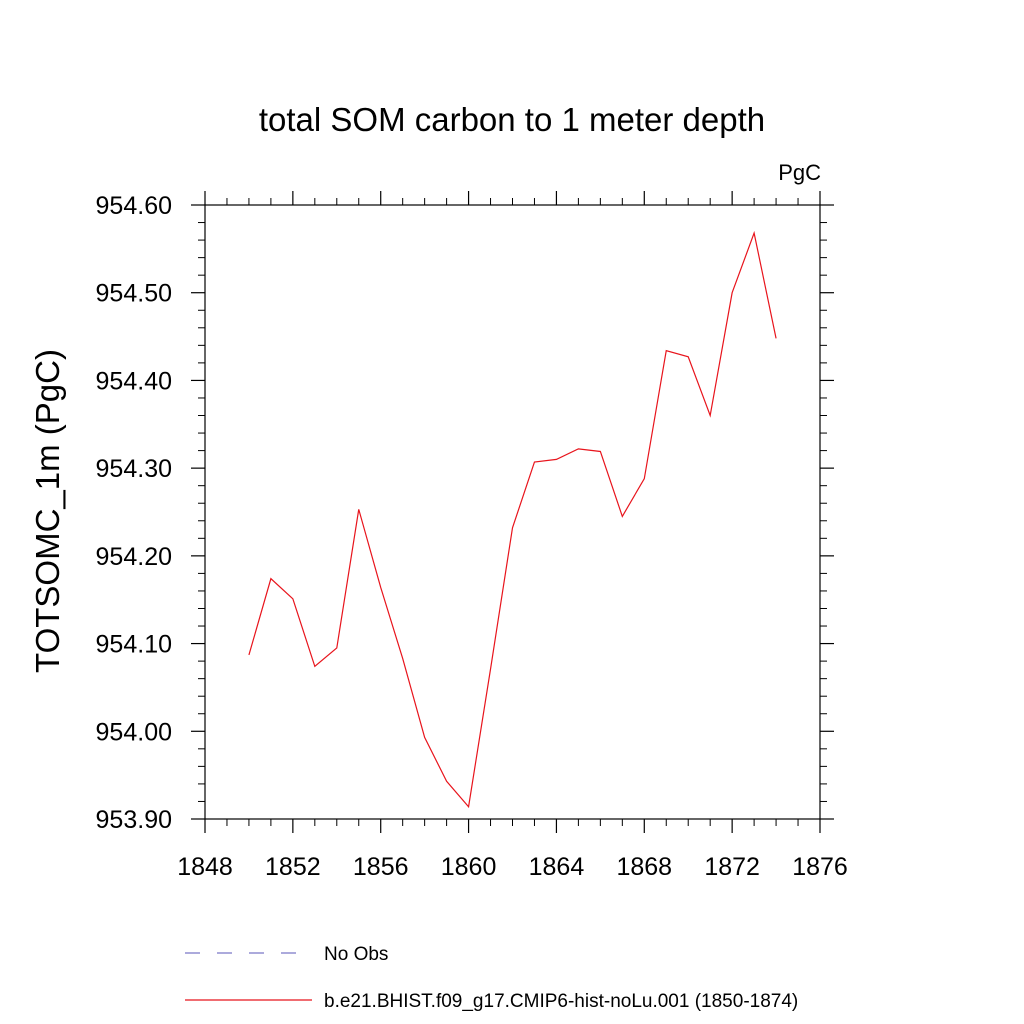 This screenshot has width=1024, height=1024. Describe the element at coordinates (134, 645) in the screenshot. I see `y-tick-label: 954.10` at that location.